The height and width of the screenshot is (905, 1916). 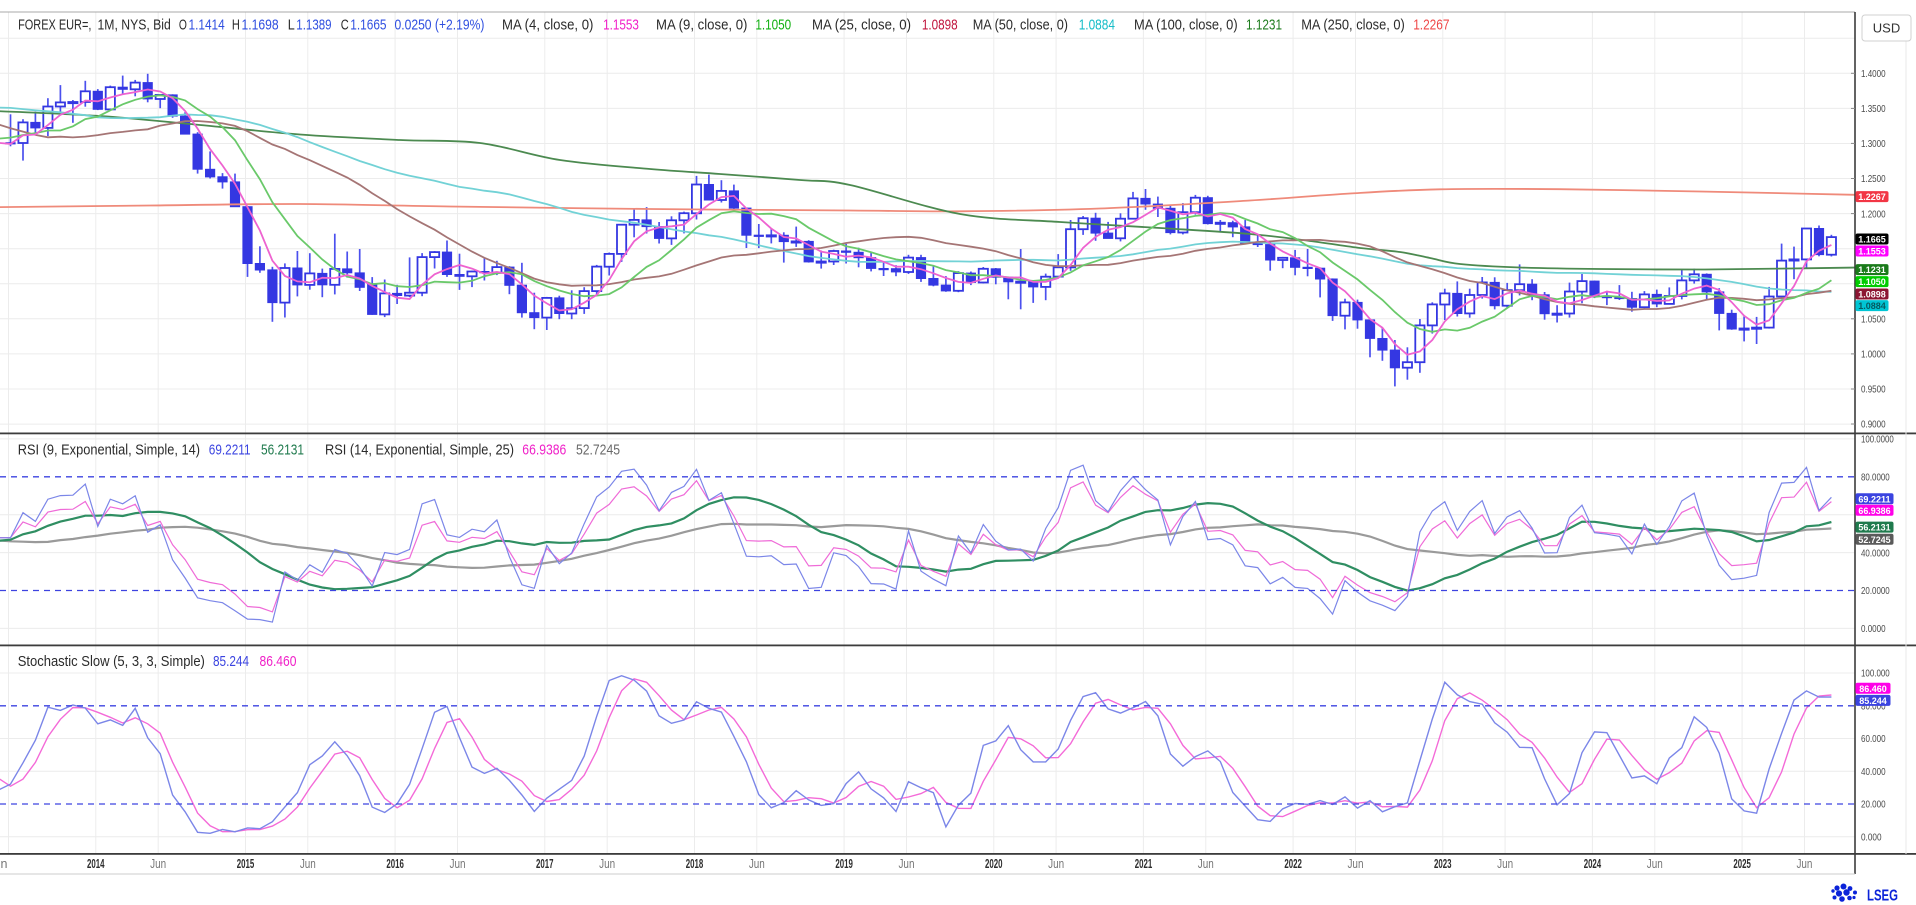 I want to click on svg-text: MA (4, close, 0), so click(x=547, y=25).